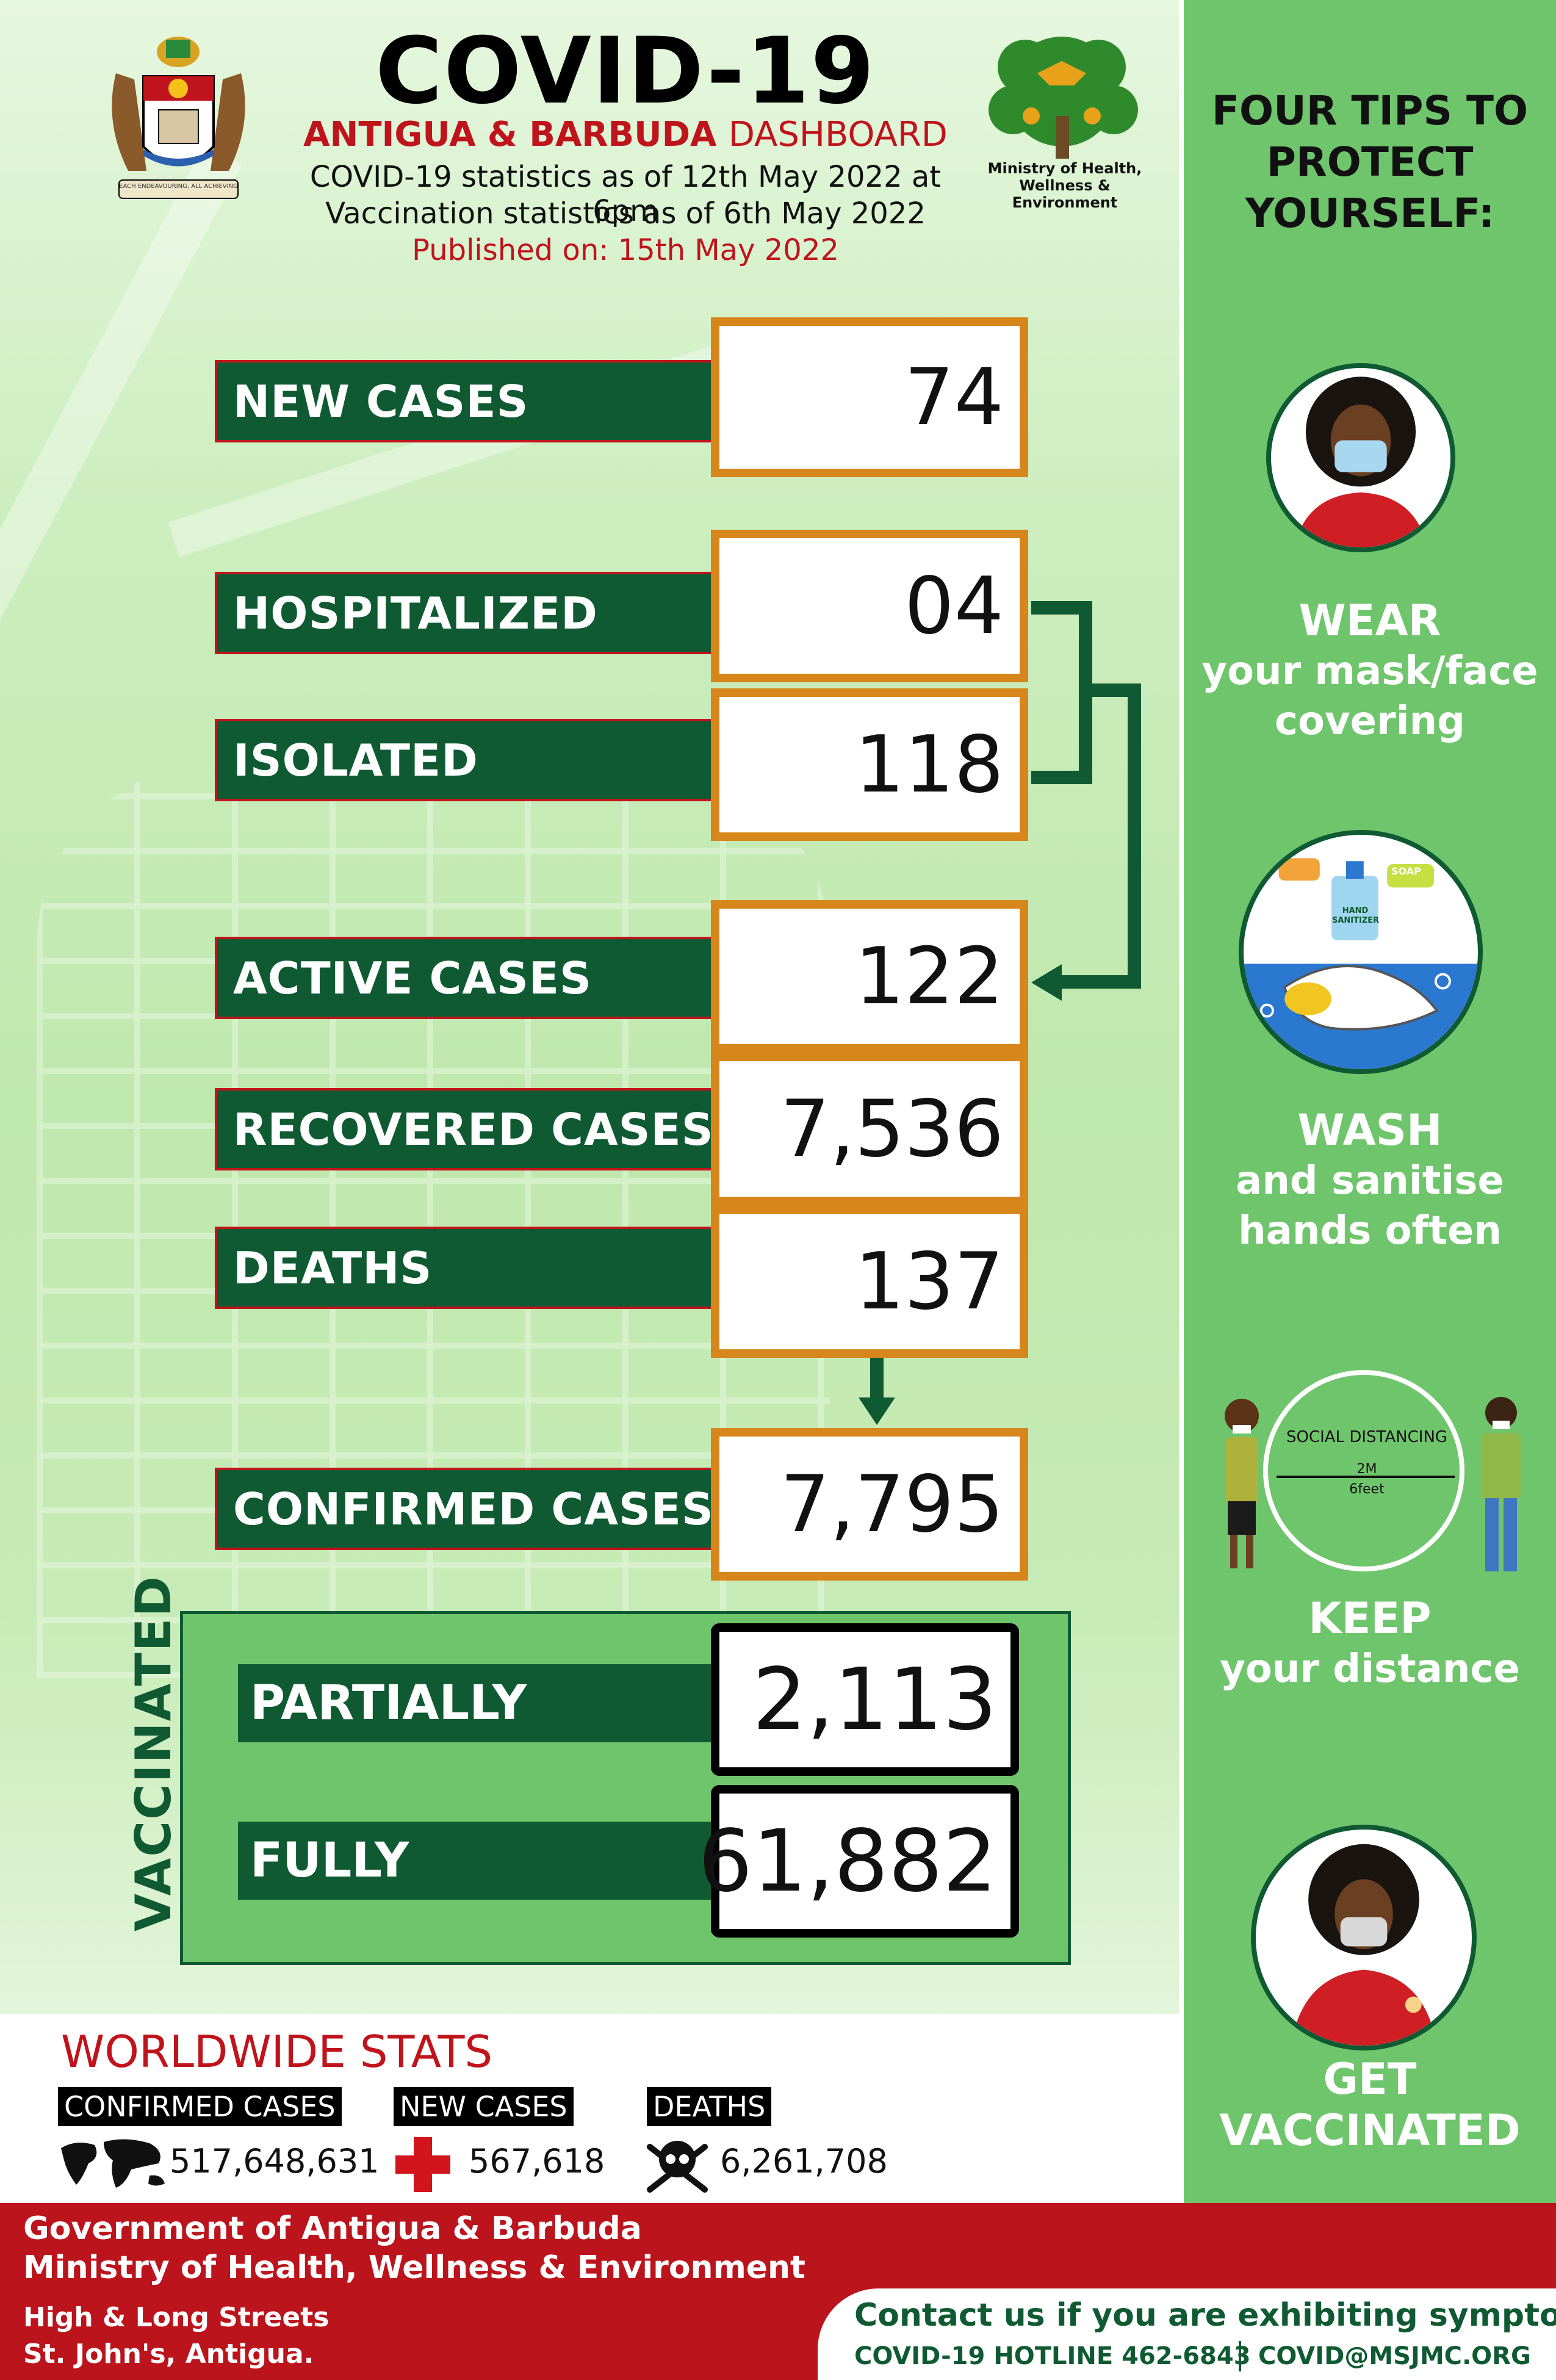 The width and height of the screenshot is (1556, 2380). What do you see at coordinates (1406, 871) in the screenshot?
I see `soap-label: SOAP` at bounding box center [1406, 871].